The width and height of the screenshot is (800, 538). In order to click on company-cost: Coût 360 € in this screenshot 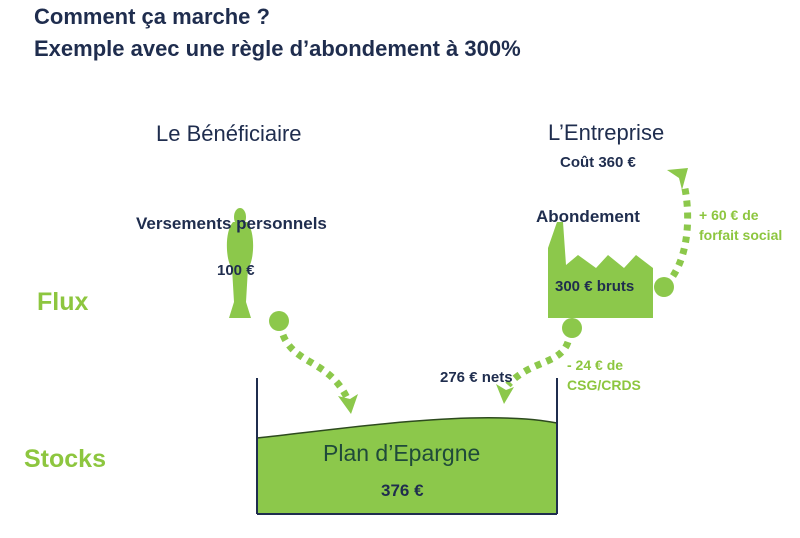, I will do `click(598, 162)`.